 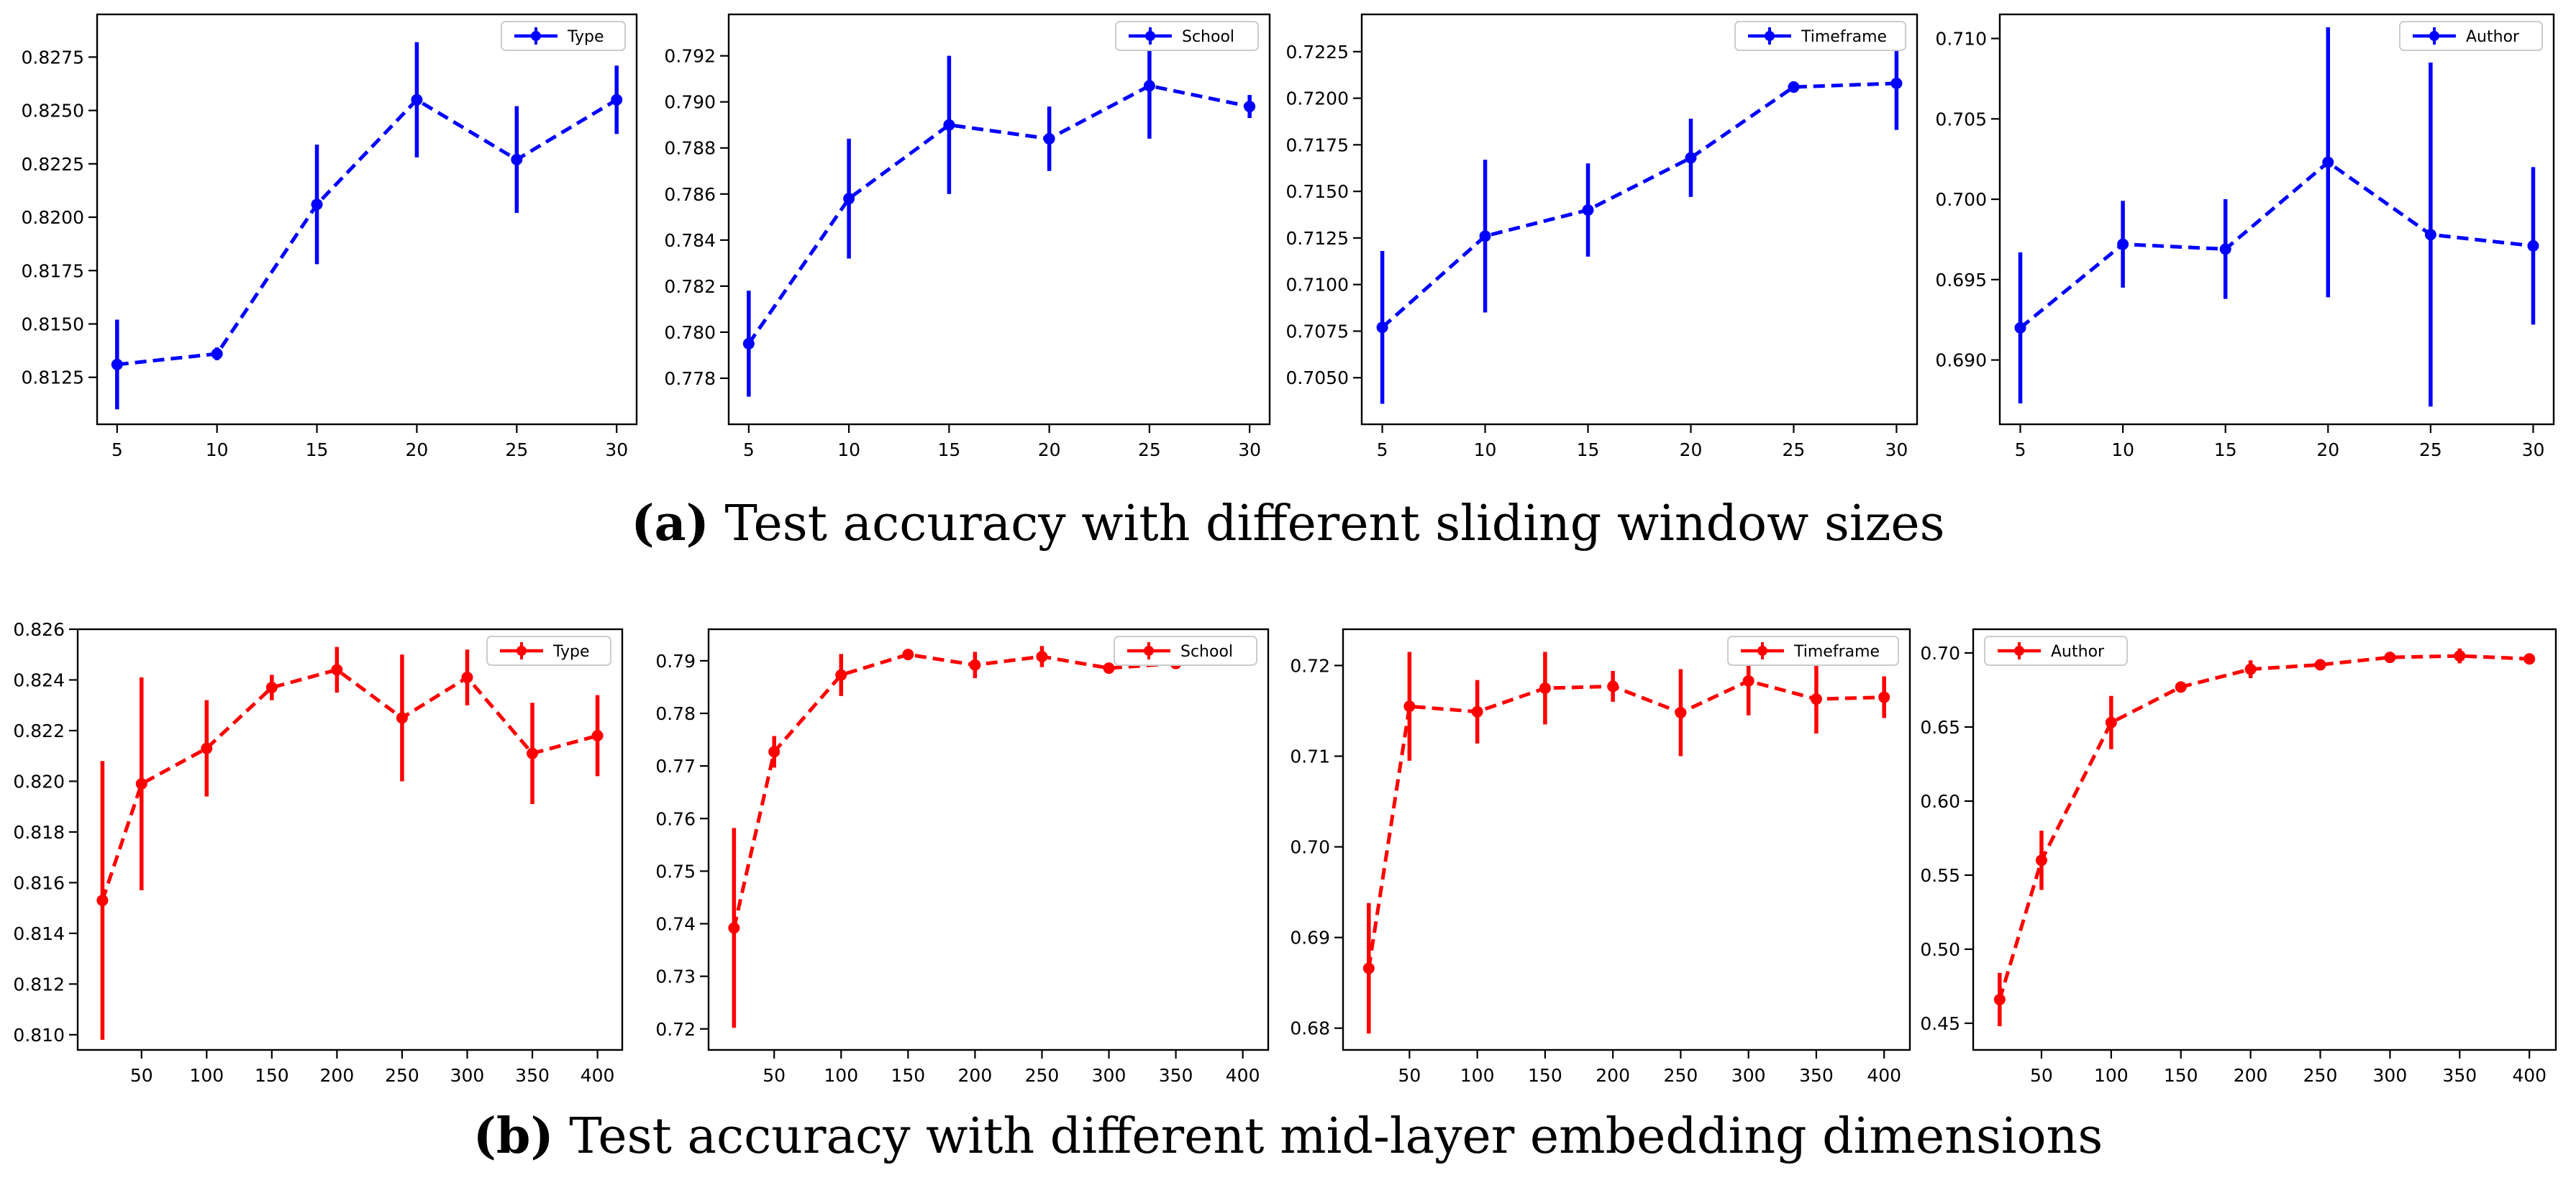 What do you see at coordinates (598, 1075) in the screenshot?
I see `x-tick-label: 400` at bounding box center [598, 1075].